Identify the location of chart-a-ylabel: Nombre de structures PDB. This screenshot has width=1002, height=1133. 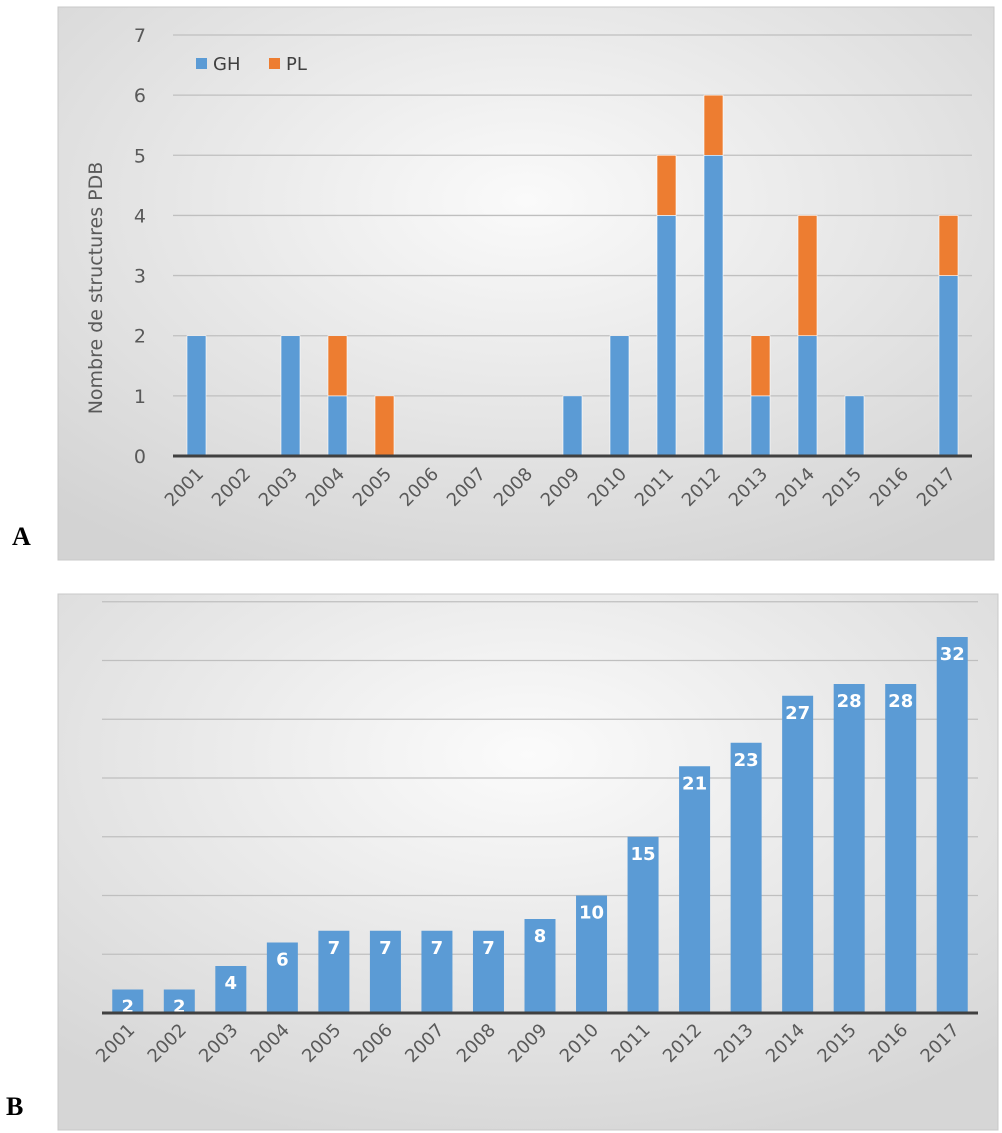
(96, 288).